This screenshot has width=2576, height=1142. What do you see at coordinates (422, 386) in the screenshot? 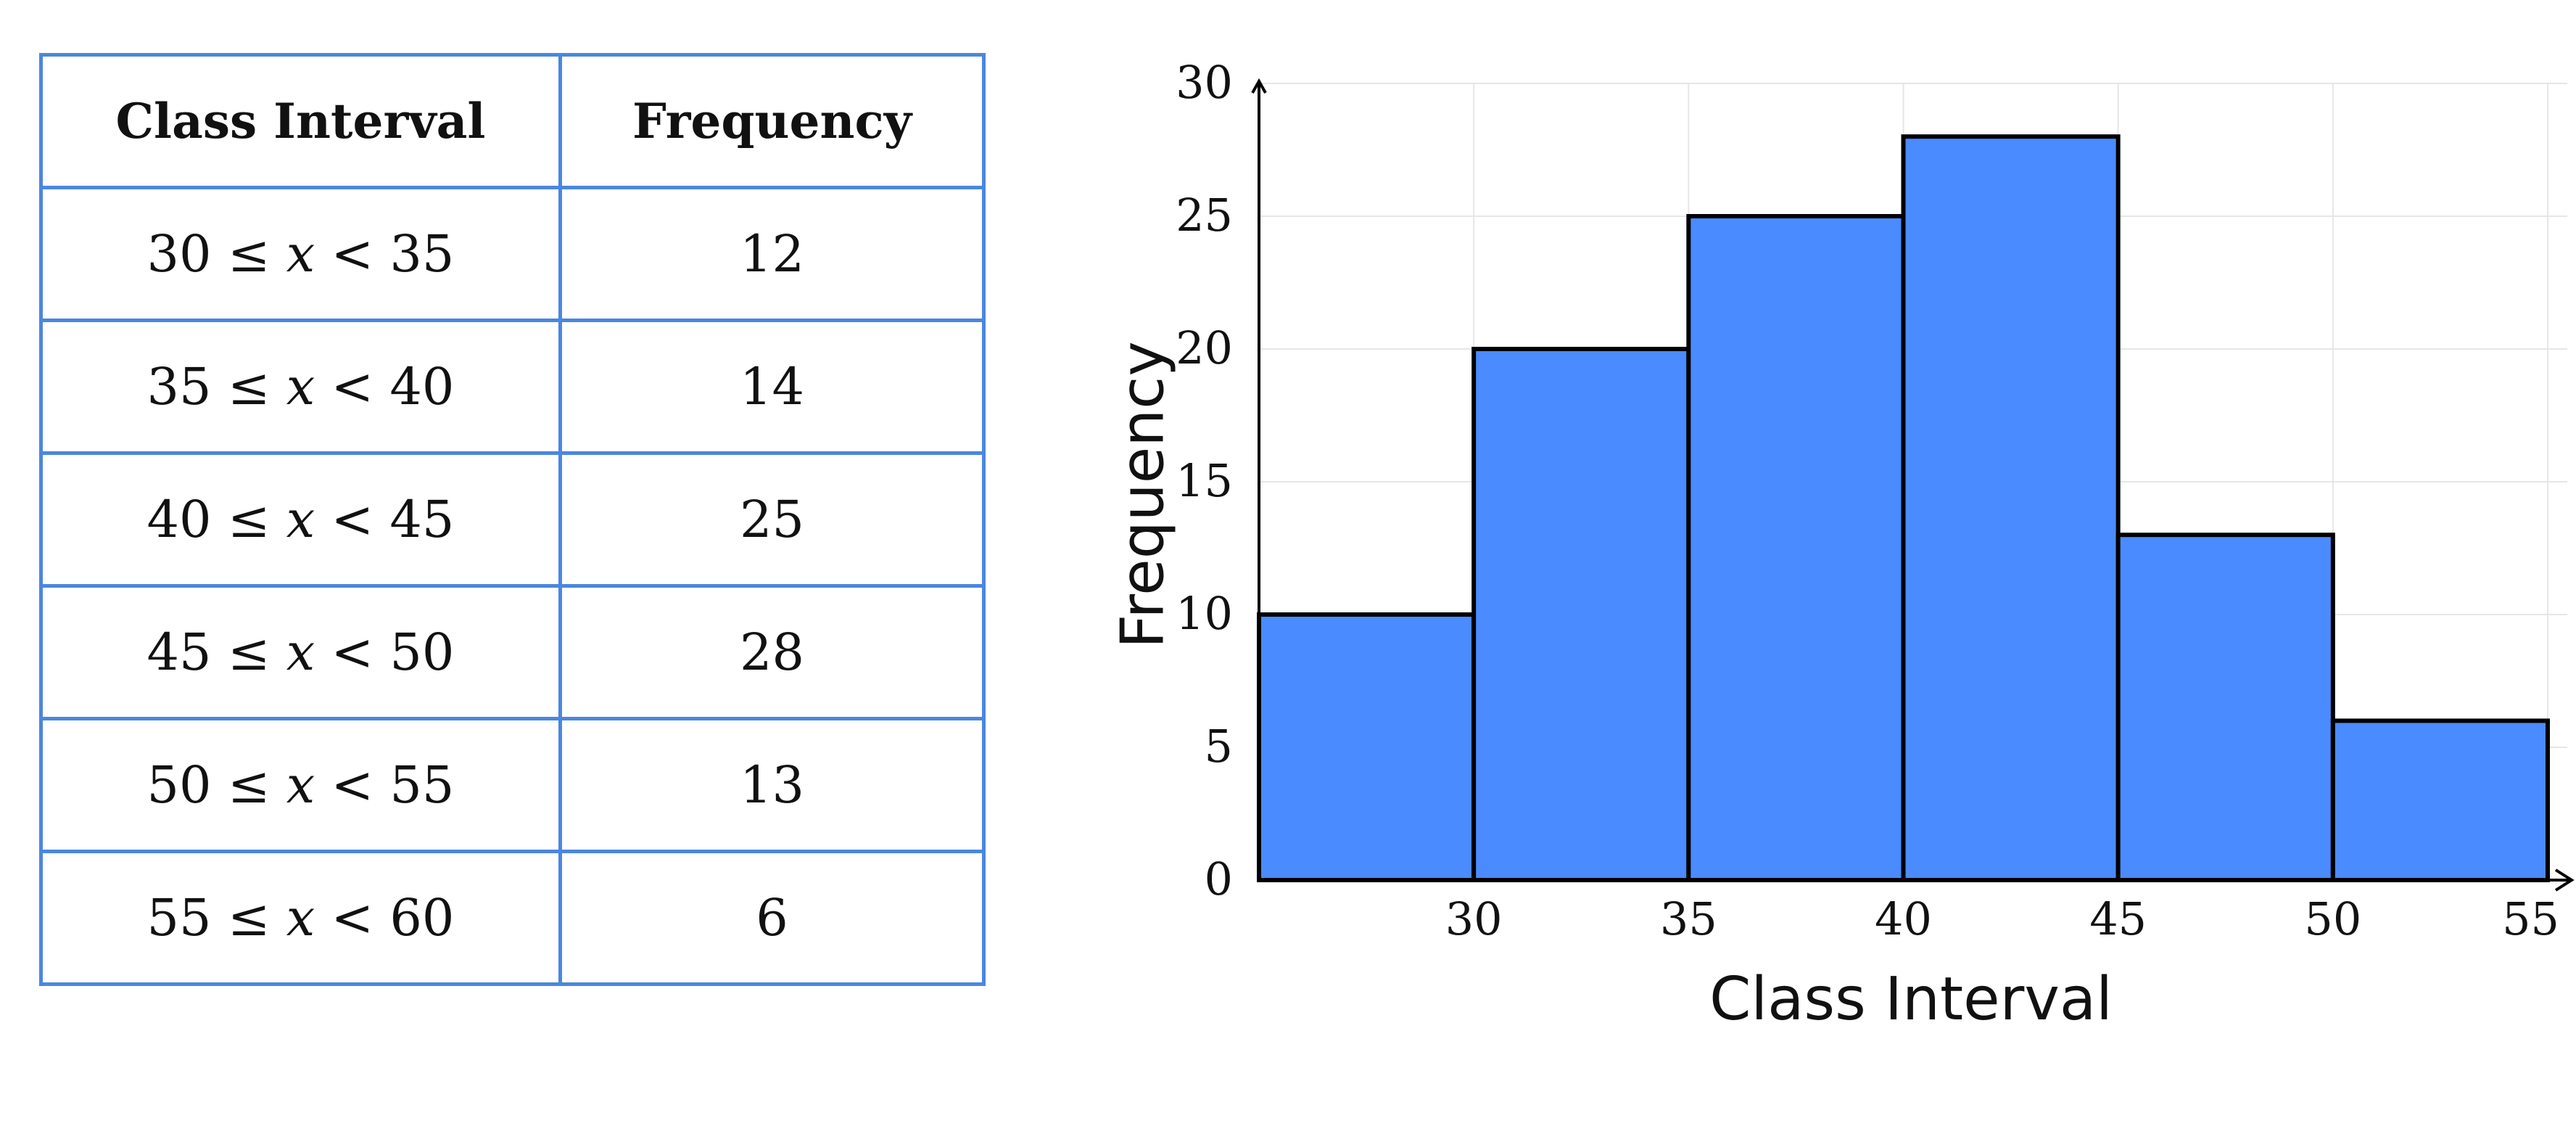
I see `interval-upper: 40` at bounding box center [422, 386].